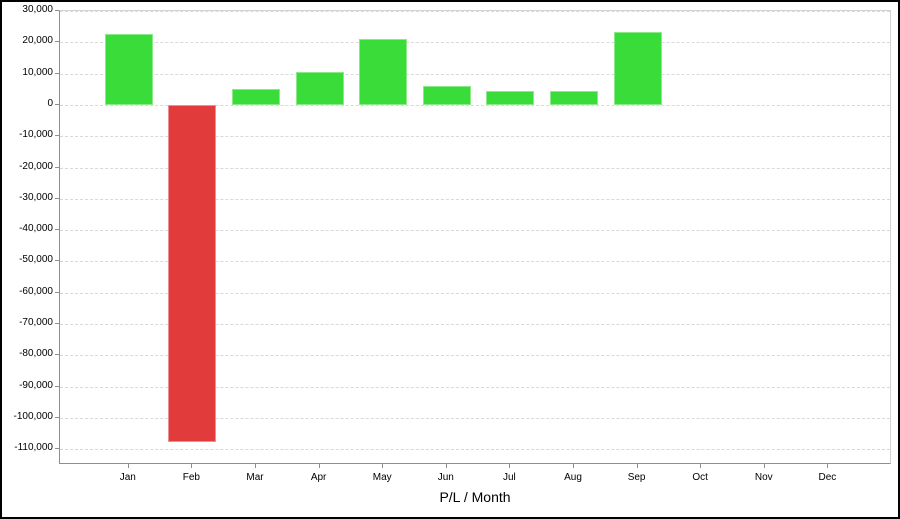 The width and height of the screenshot is (900, 519). I want to click on y-axis-label: 10,000, so click(37, 72).